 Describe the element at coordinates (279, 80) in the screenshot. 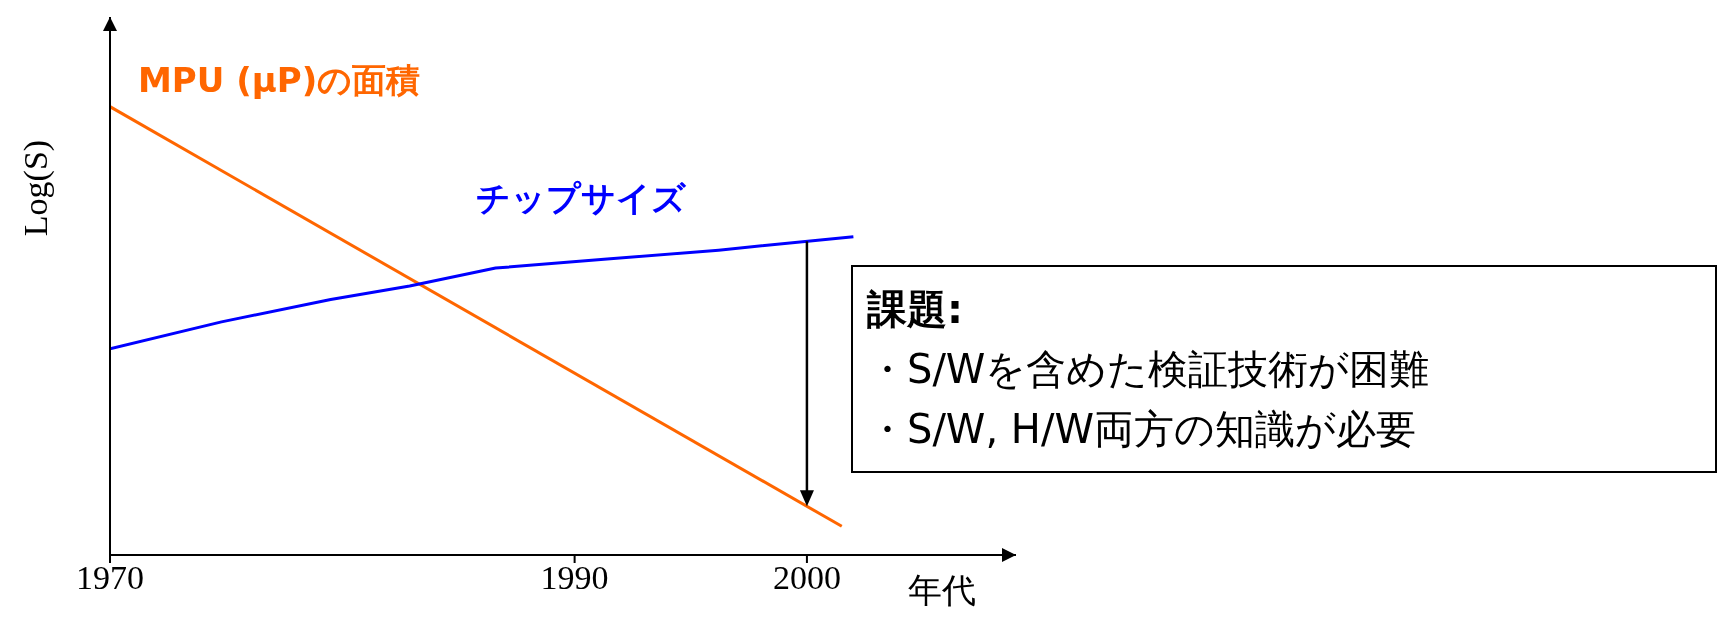

I see `series-label: MPU (μP)の面積` at that location.